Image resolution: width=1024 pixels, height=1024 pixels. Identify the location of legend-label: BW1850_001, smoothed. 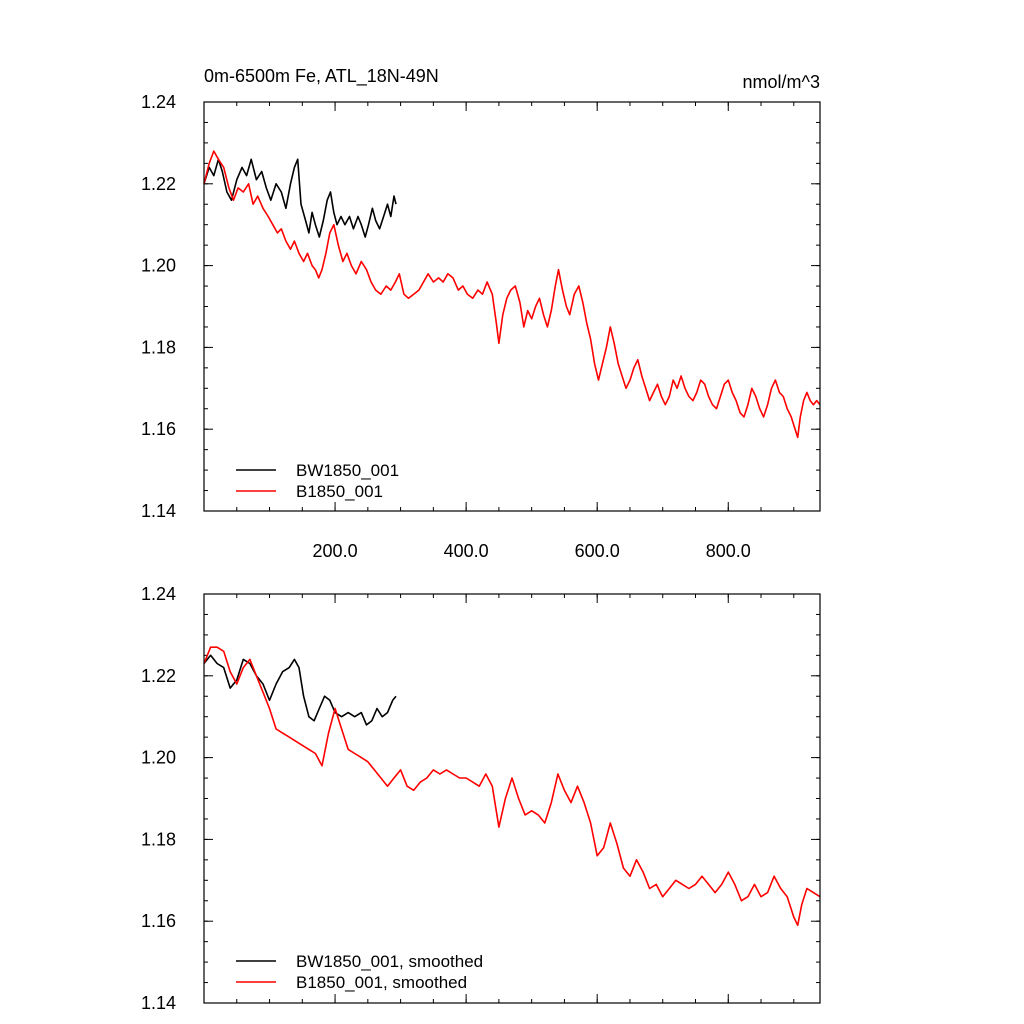
(389, 961).